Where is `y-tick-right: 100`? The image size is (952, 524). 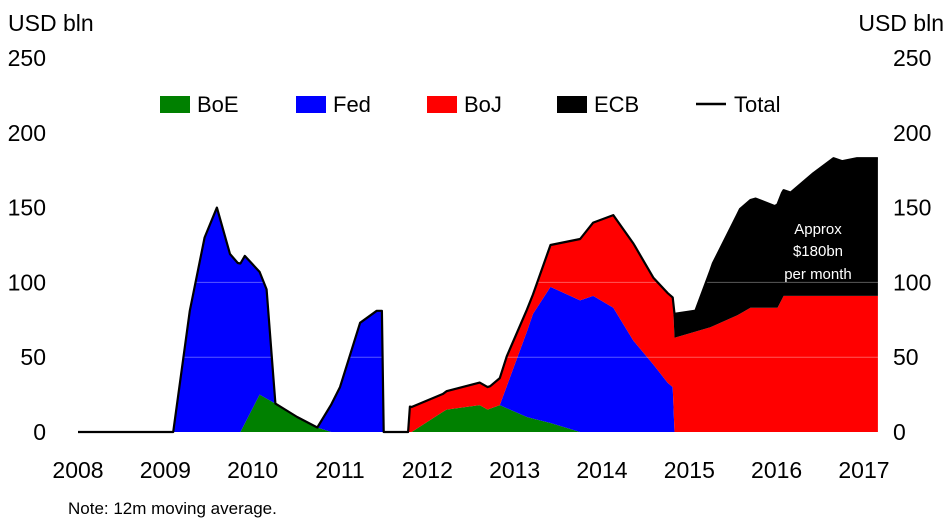 y-tick-right: 100 is located at coordinates (912, 282).